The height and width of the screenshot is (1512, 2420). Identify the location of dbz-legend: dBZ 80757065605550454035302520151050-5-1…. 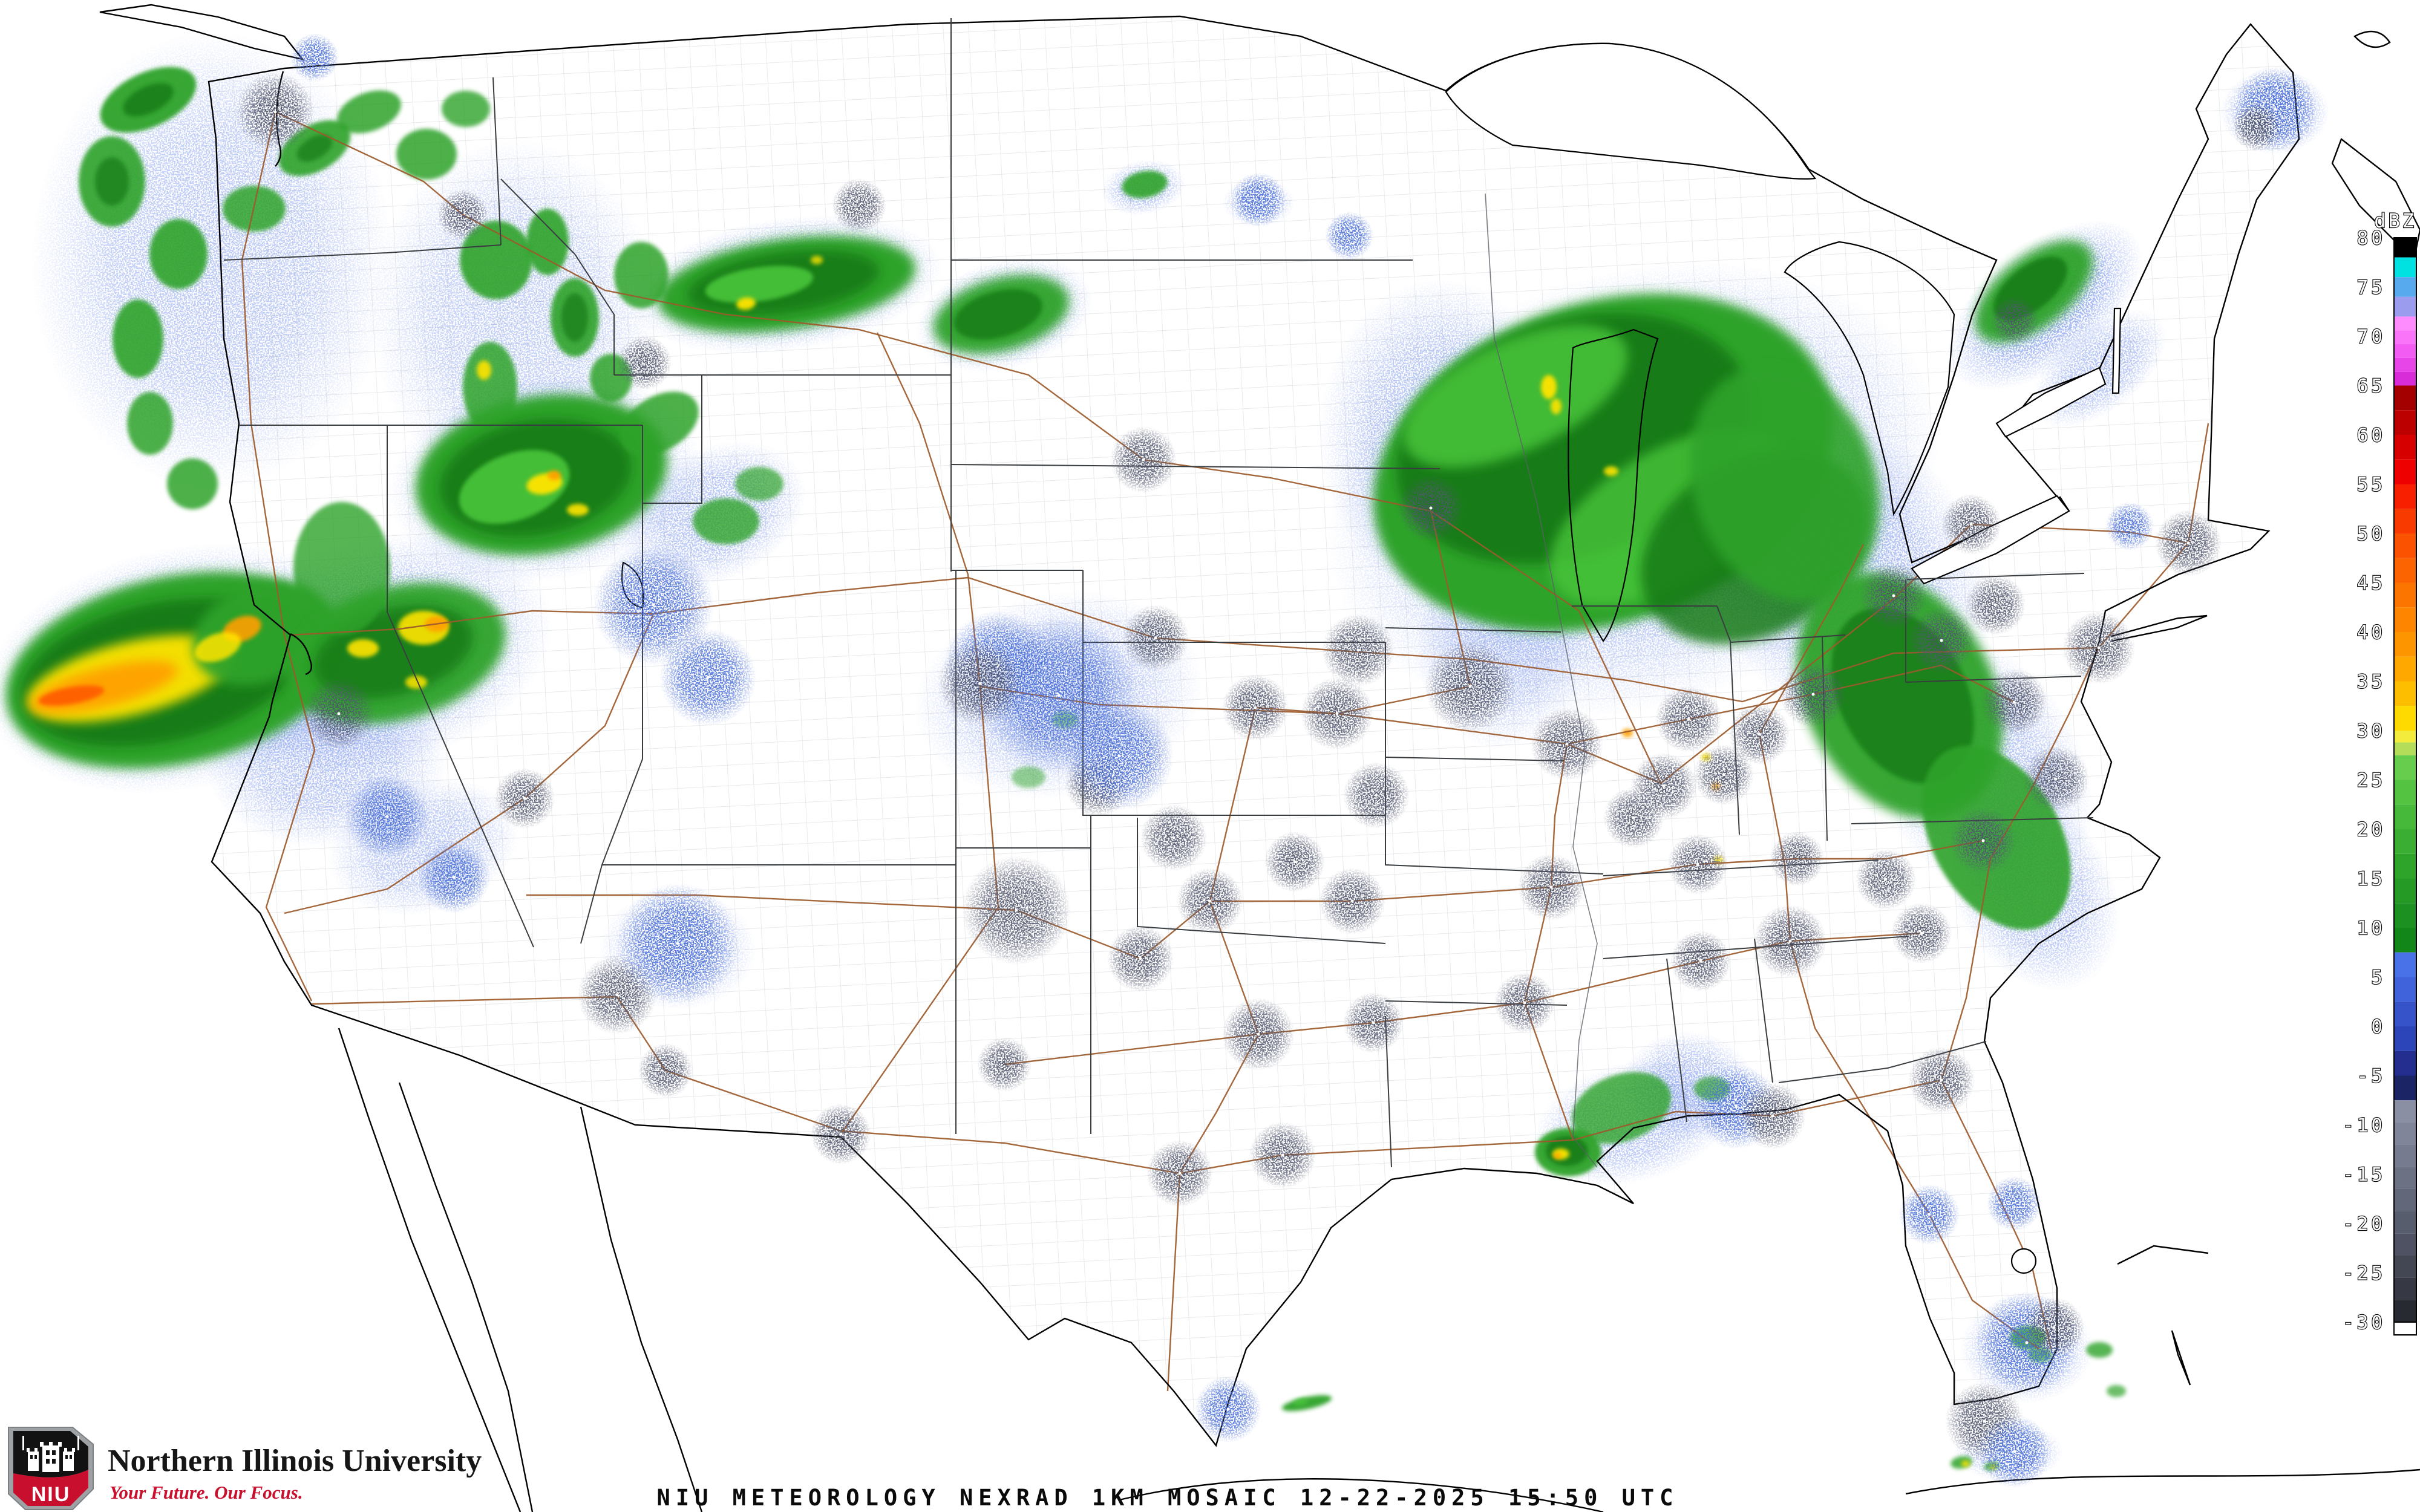
(2379, 772).